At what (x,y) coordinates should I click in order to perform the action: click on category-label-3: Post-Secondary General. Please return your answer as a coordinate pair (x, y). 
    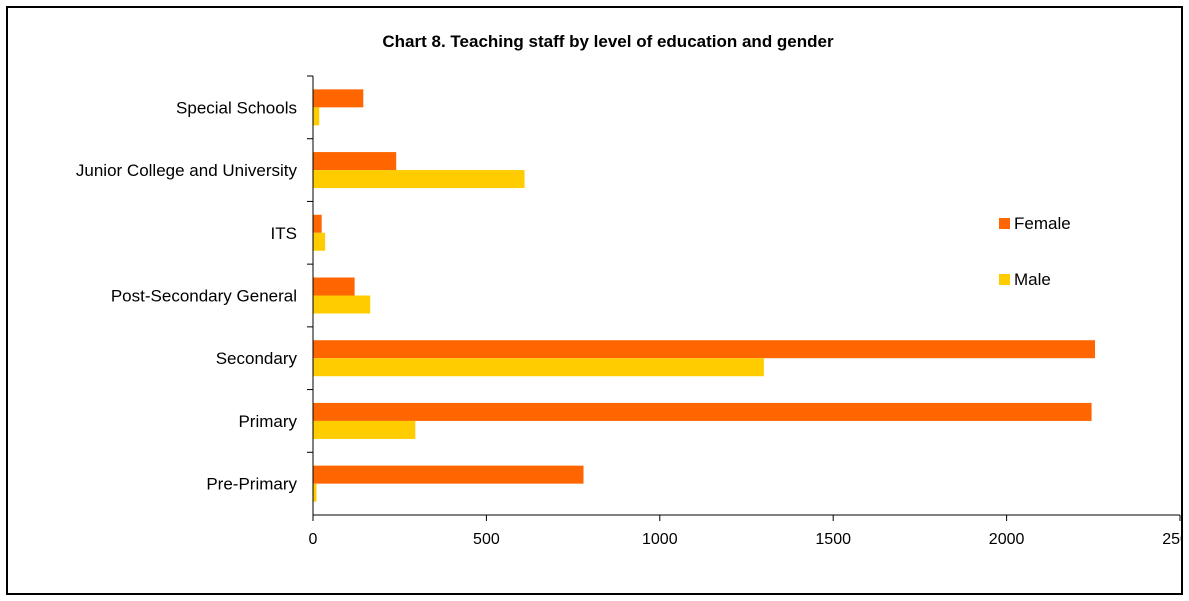
    Looking at the image, I should click on (204, 296).